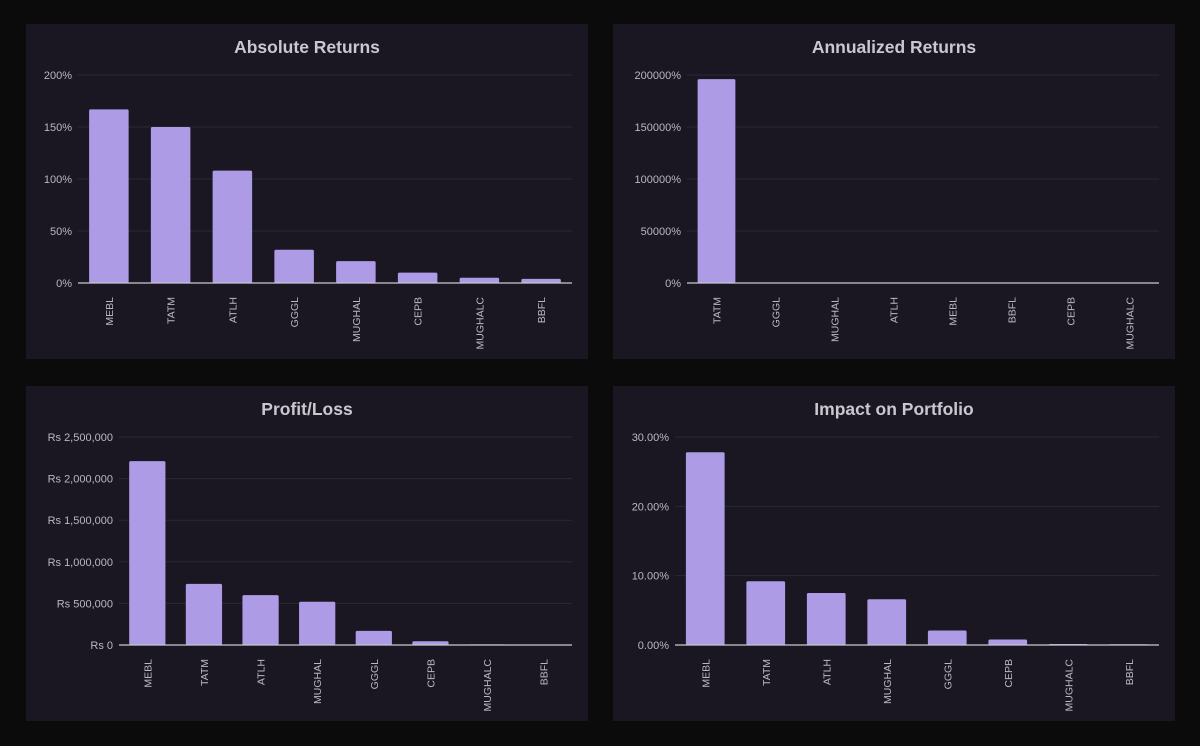  I want to click on y-tick-label: Rs 2,000,000, so click(80, 480).